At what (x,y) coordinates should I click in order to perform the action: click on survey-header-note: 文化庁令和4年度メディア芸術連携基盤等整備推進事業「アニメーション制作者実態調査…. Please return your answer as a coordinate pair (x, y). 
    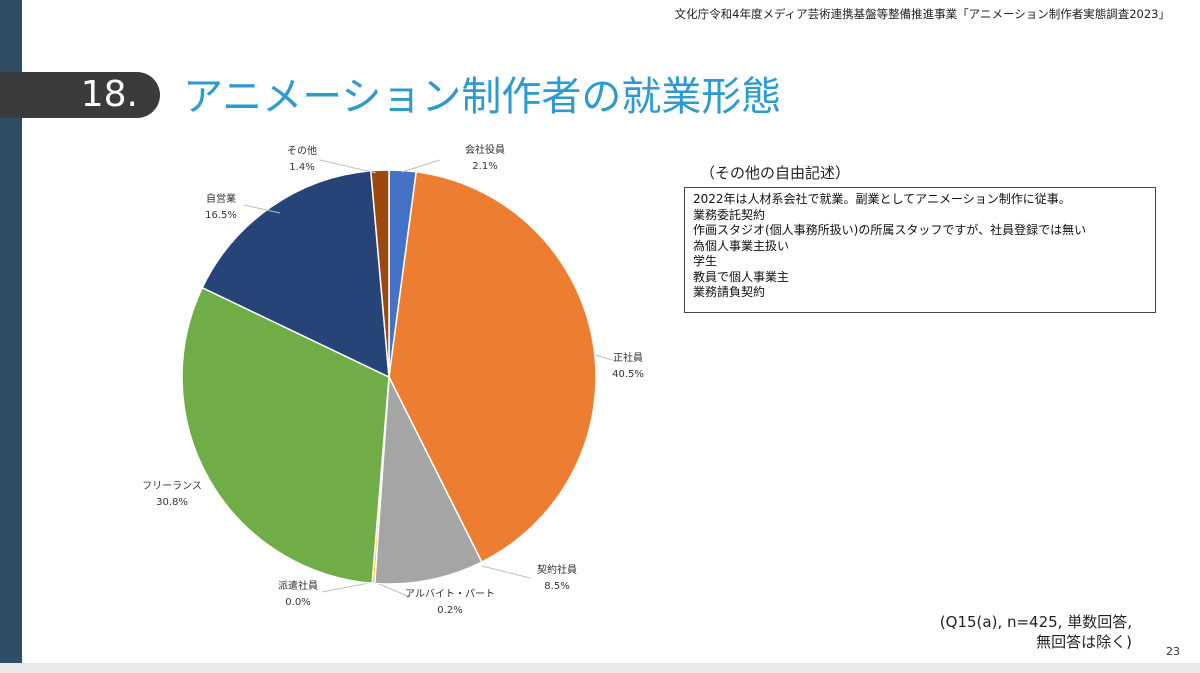
    Looking at the image, I should click on (922, 14).